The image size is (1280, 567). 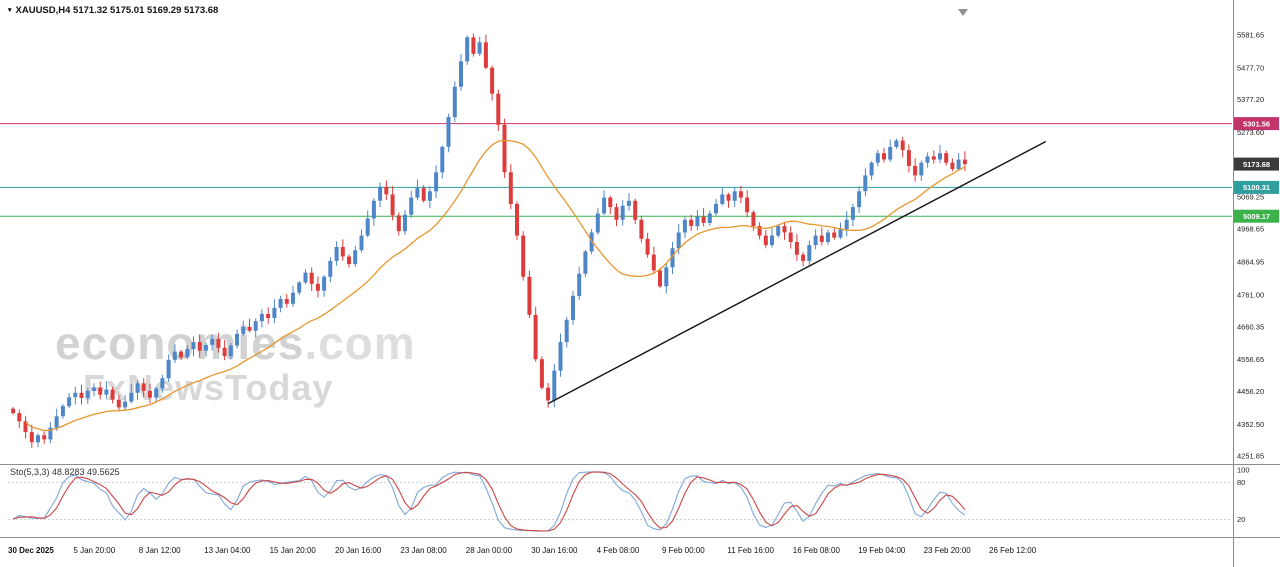 What do you see at coordinates (1250, 132) in the screenshot?
I see `price-axis-tick: 5273.60` at bounding box center [1250, 132].